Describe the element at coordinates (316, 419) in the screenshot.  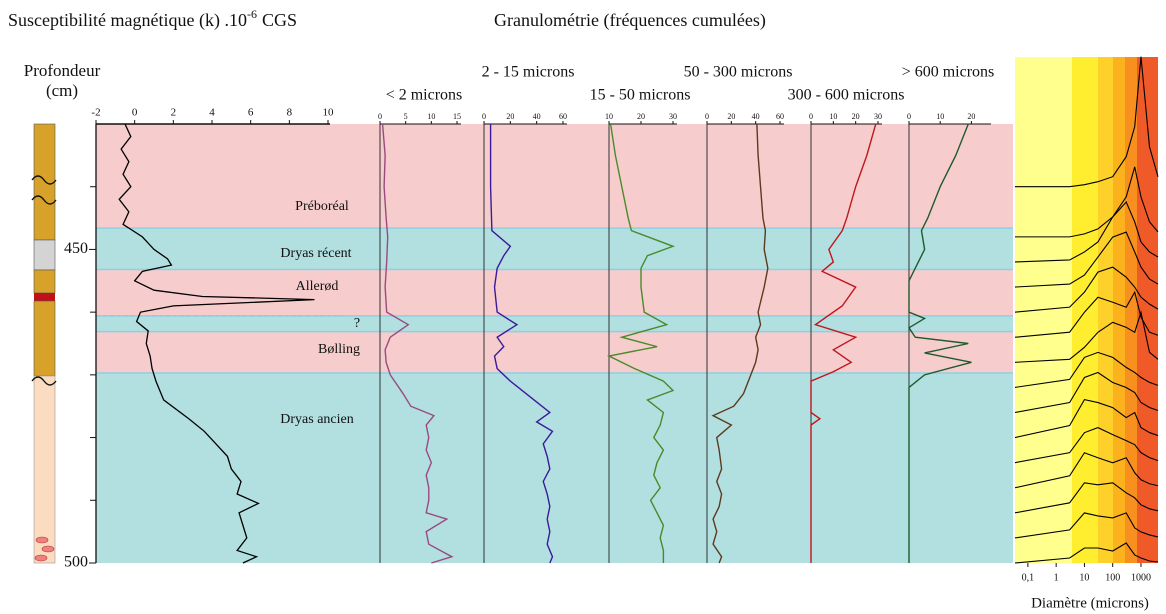
I see `zone-label: Dryas ancien` at that location.